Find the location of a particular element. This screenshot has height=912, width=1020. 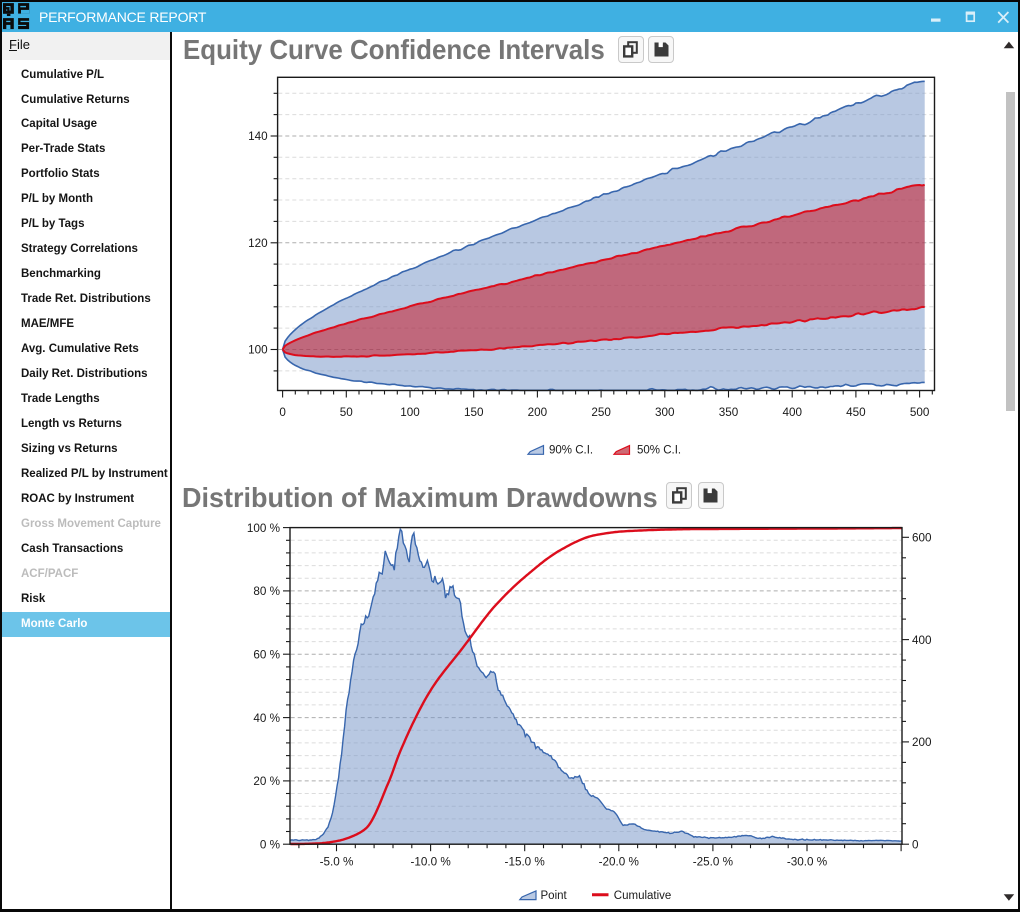

svg-text: 80 % is located at coordinates (266, 591).